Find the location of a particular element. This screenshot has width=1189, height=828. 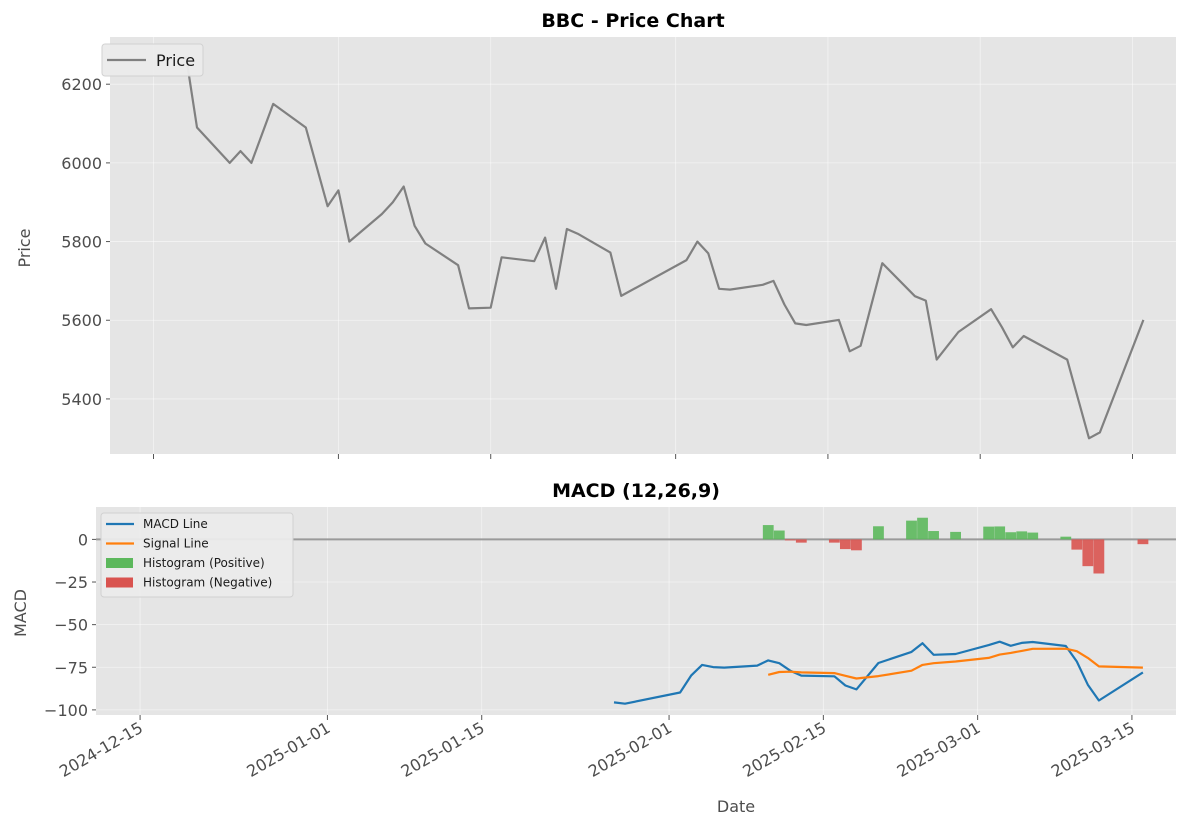

legend-label: Signal Line is located at coordinates (176, 544).